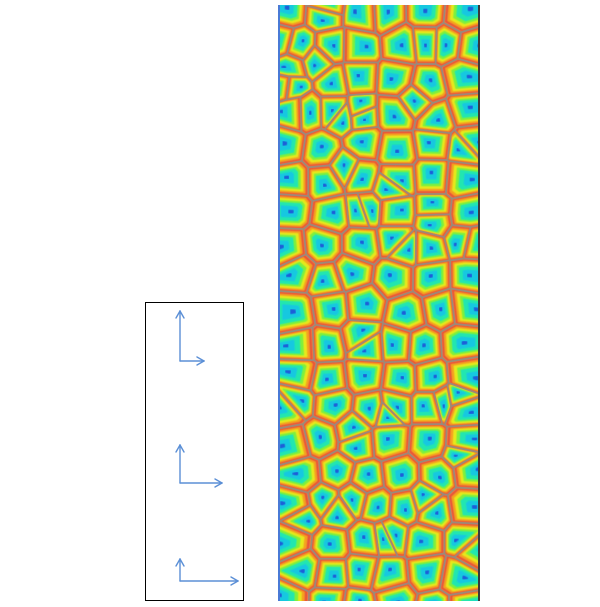  I want to click on vertical-arrowhead-right, so click(182, 562).